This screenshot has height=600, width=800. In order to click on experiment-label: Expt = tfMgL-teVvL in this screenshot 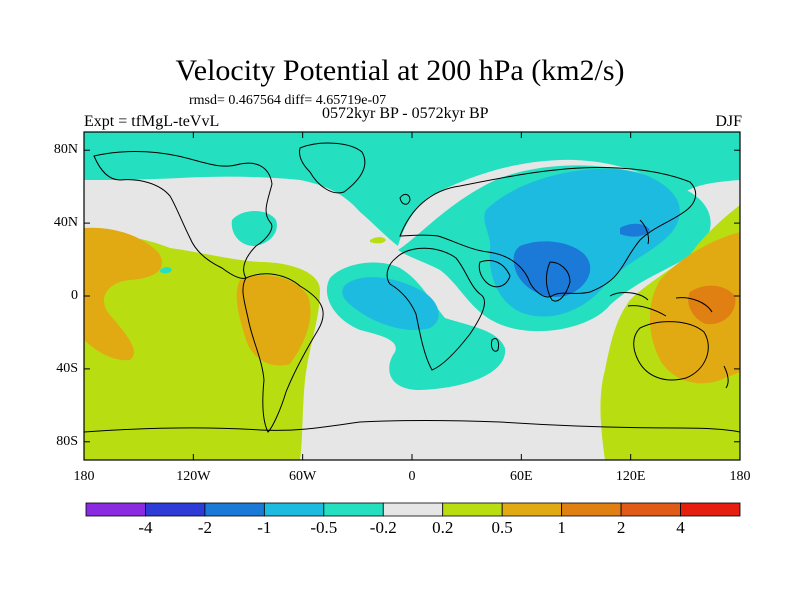, I will do `click(152, 121)`.